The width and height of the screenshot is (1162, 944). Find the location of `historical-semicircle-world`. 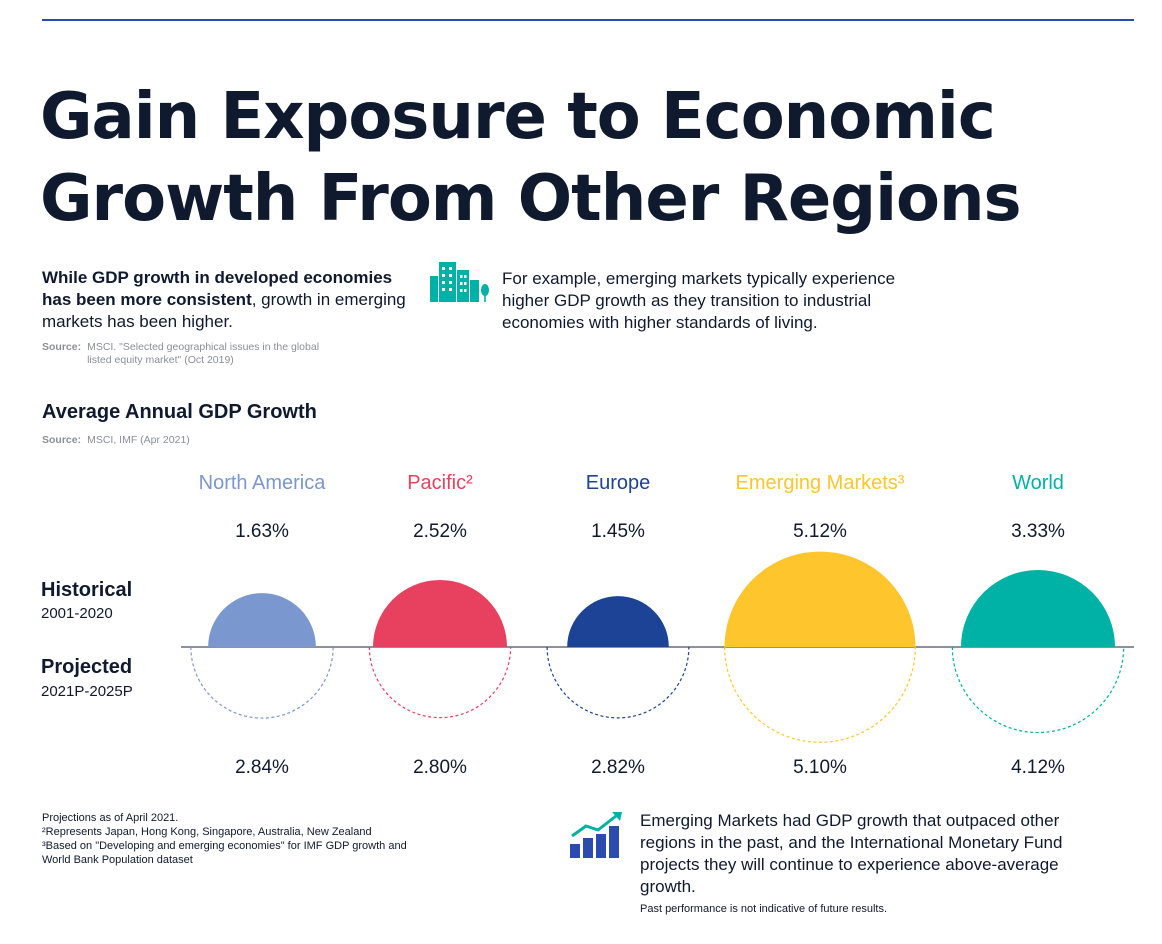

historical-semicircle-world is located at coordinates (1038, 608).